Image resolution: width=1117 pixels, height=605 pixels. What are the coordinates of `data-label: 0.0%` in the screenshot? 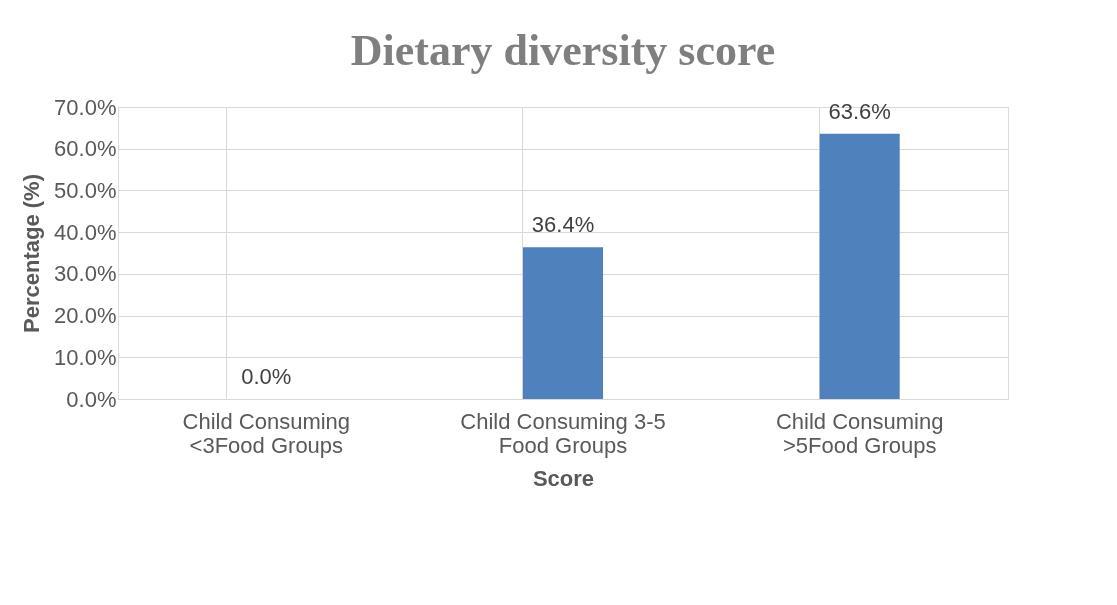 It's located at (266, 376).